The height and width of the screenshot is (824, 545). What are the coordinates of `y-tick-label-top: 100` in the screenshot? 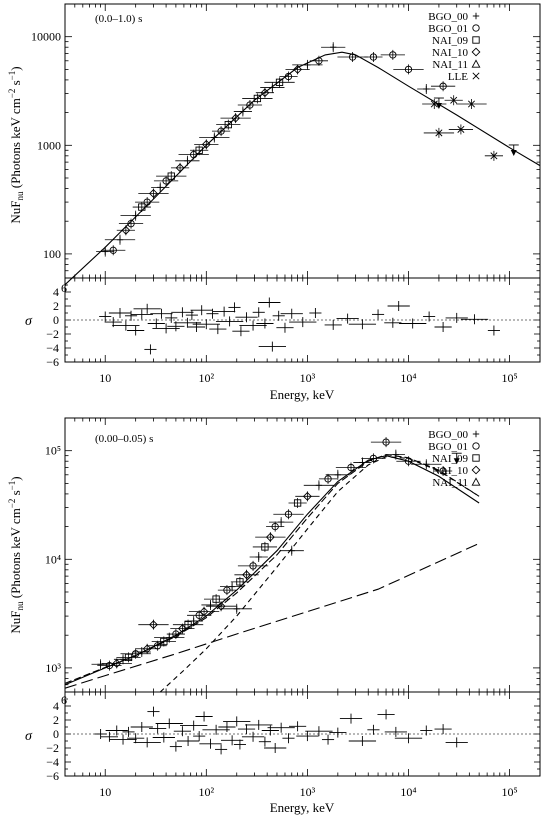 It's located at (52, 254).